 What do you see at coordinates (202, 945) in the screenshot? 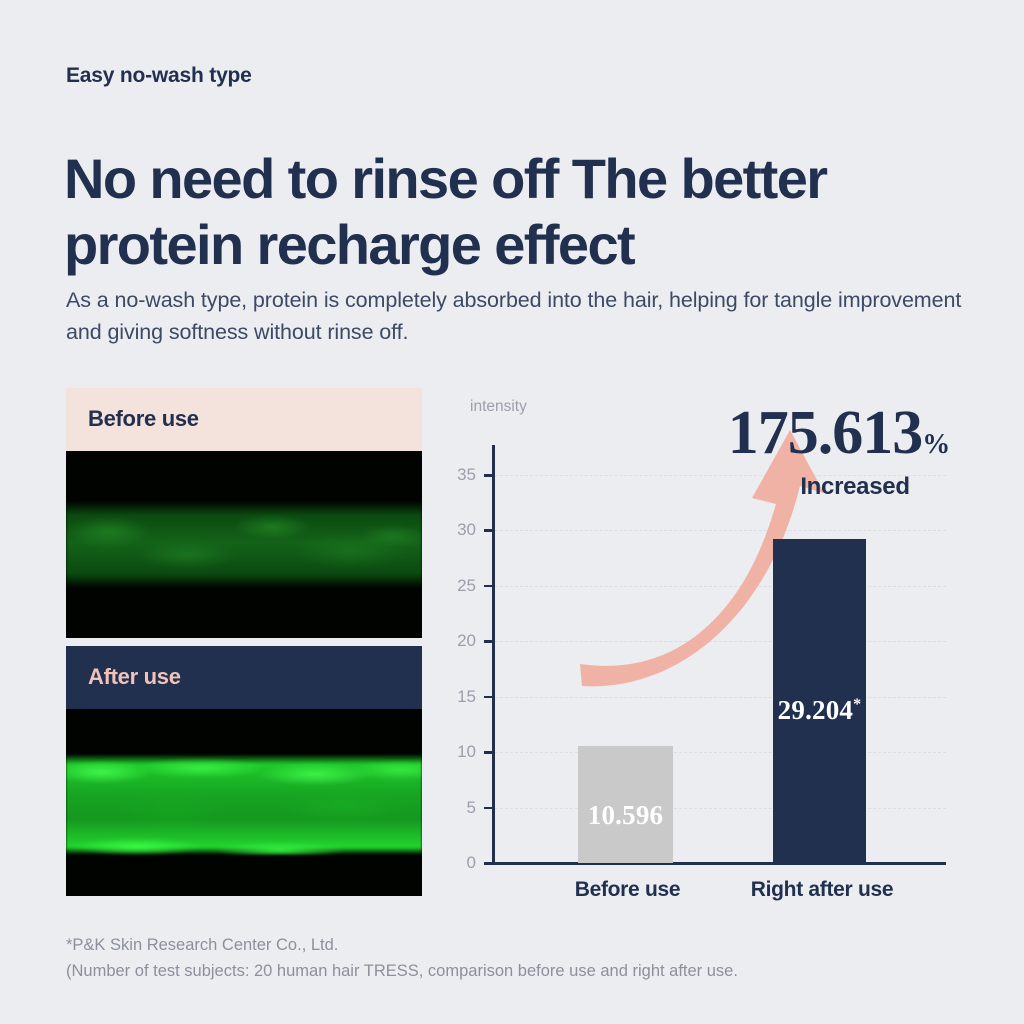
I see `footnote-line-1: *P&K Skin Research Center Co., Ltd.` at bounding box center [202, 945].